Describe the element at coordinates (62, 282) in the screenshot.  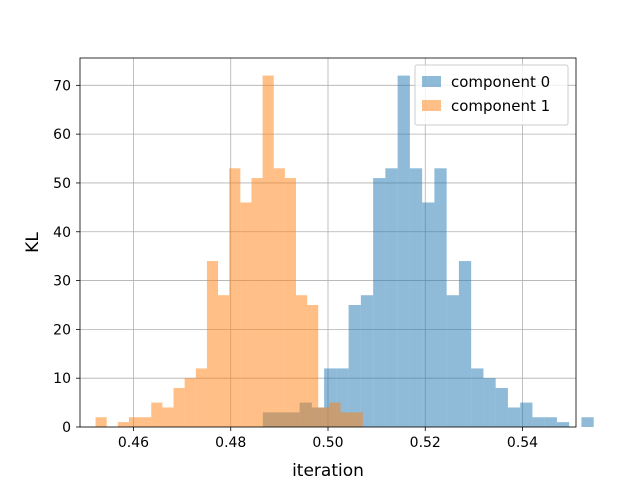
I see `y-tick-label: 30` at that location.